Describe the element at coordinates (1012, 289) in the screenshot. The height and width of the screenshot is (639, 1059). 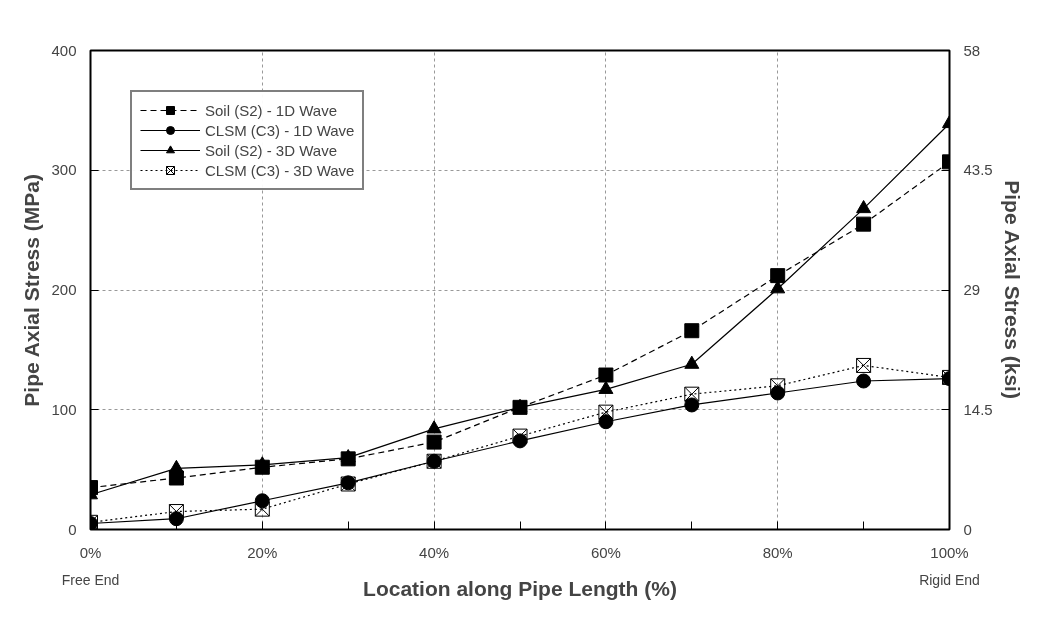
I see `y2-axis-title: Pipe Axial Stress (ksi)` at that location.